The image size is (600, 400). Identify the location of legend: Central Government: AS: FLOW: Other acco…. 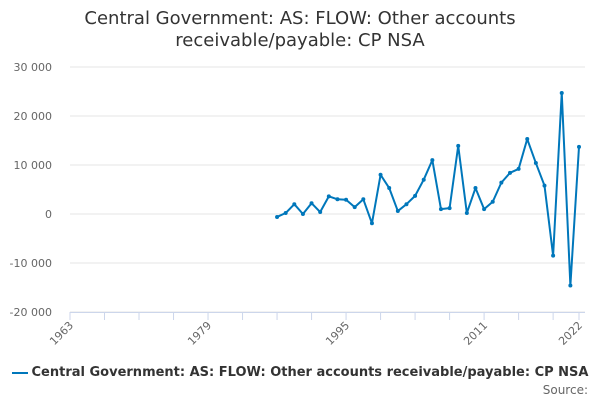
(300, 372).